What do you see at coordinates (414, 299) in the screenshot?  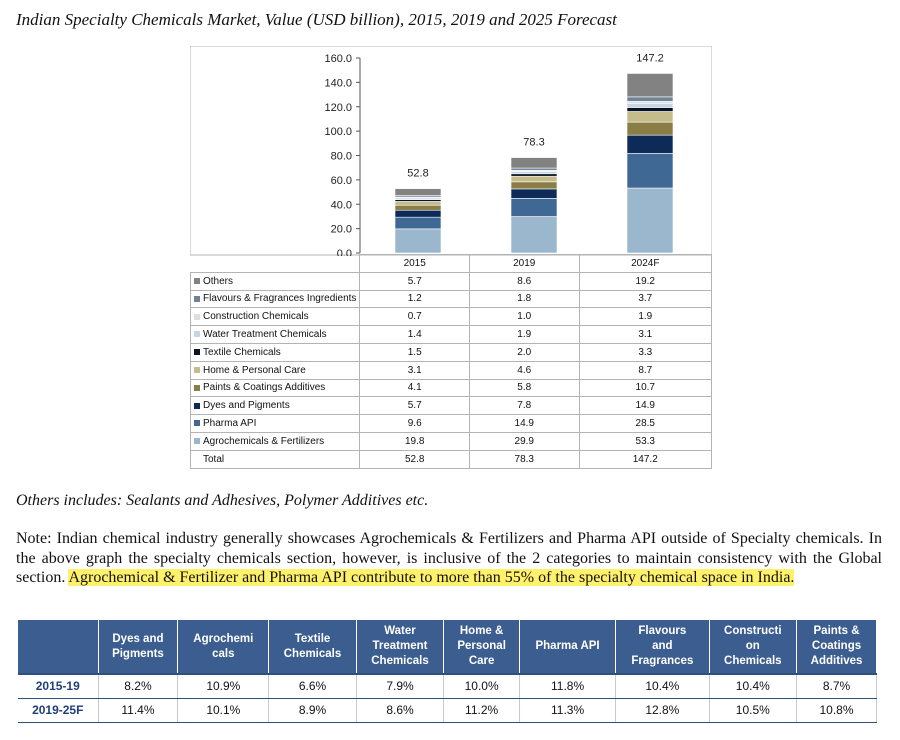 I see `table-cell: 1.2` at bounding box center [414, 299].